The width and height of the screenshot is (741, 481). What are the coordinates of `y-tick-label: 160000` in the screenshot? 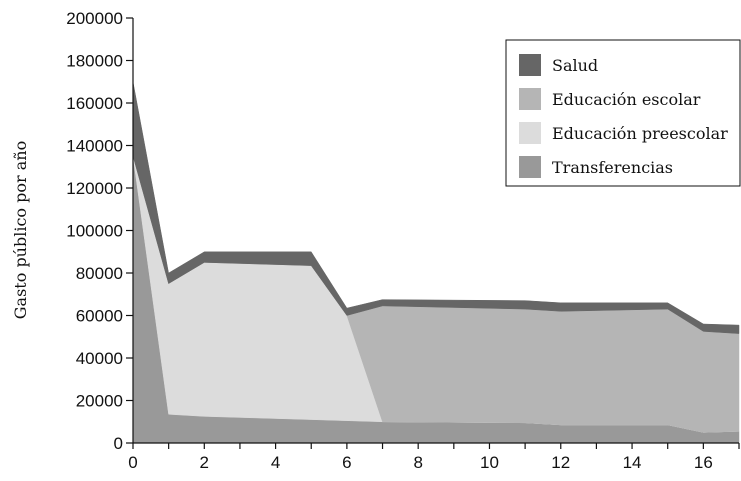 It's located at (94, 103).